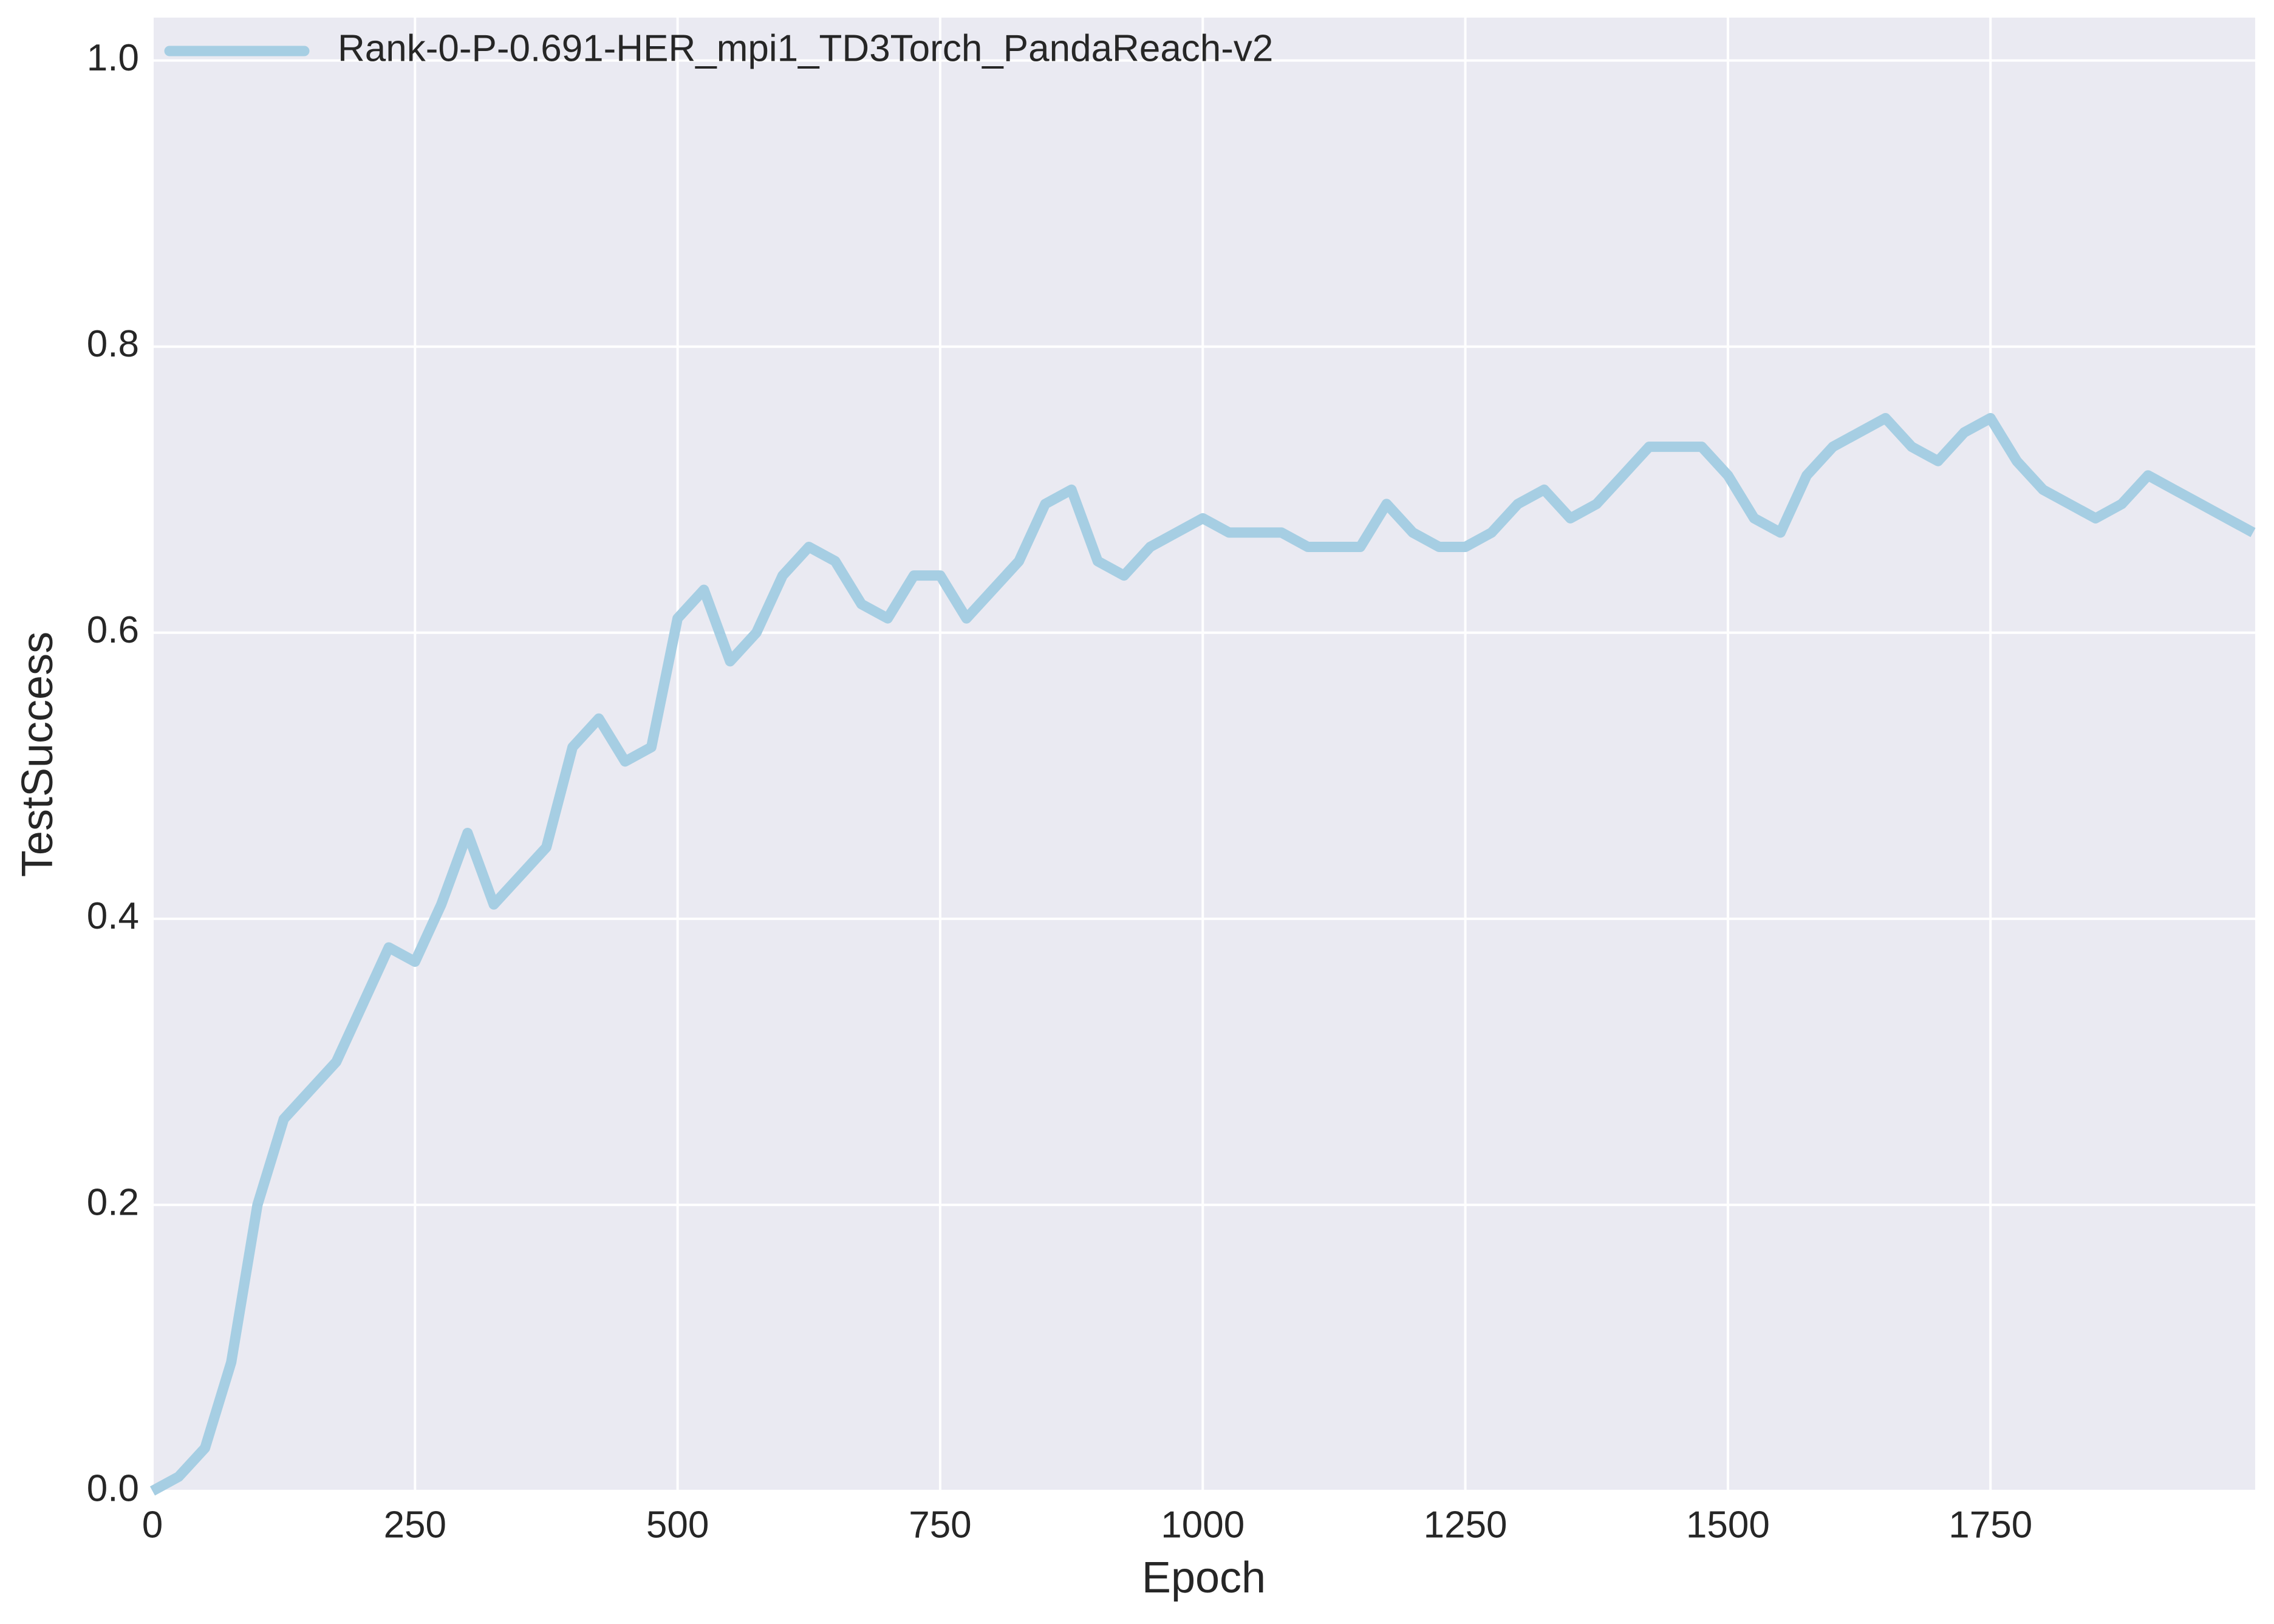 The height and width of the screenshot is (1624, 2274). I want to click on x-tick-label: 250, so click(415, 1525).